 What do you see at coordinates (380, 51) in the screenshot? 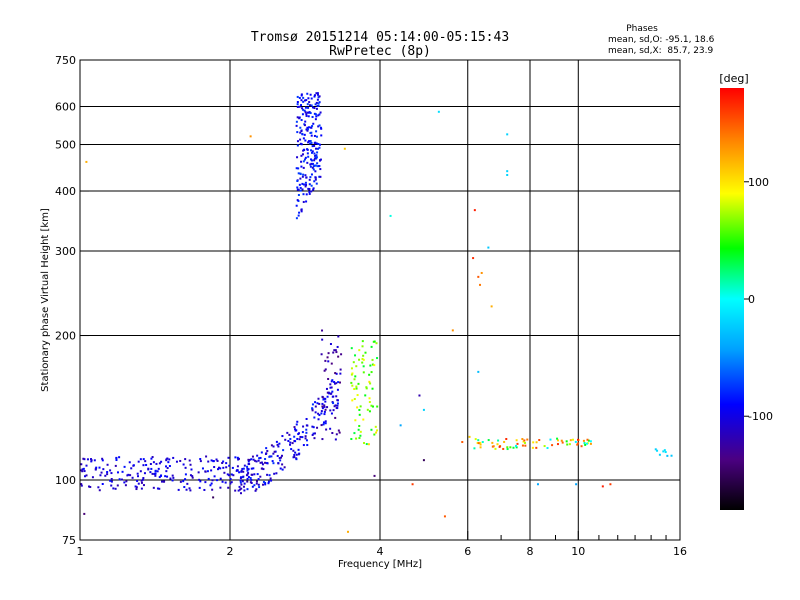
I see `chart-subtitle: RwPretec (8p)` at bounding box center [380, 51].